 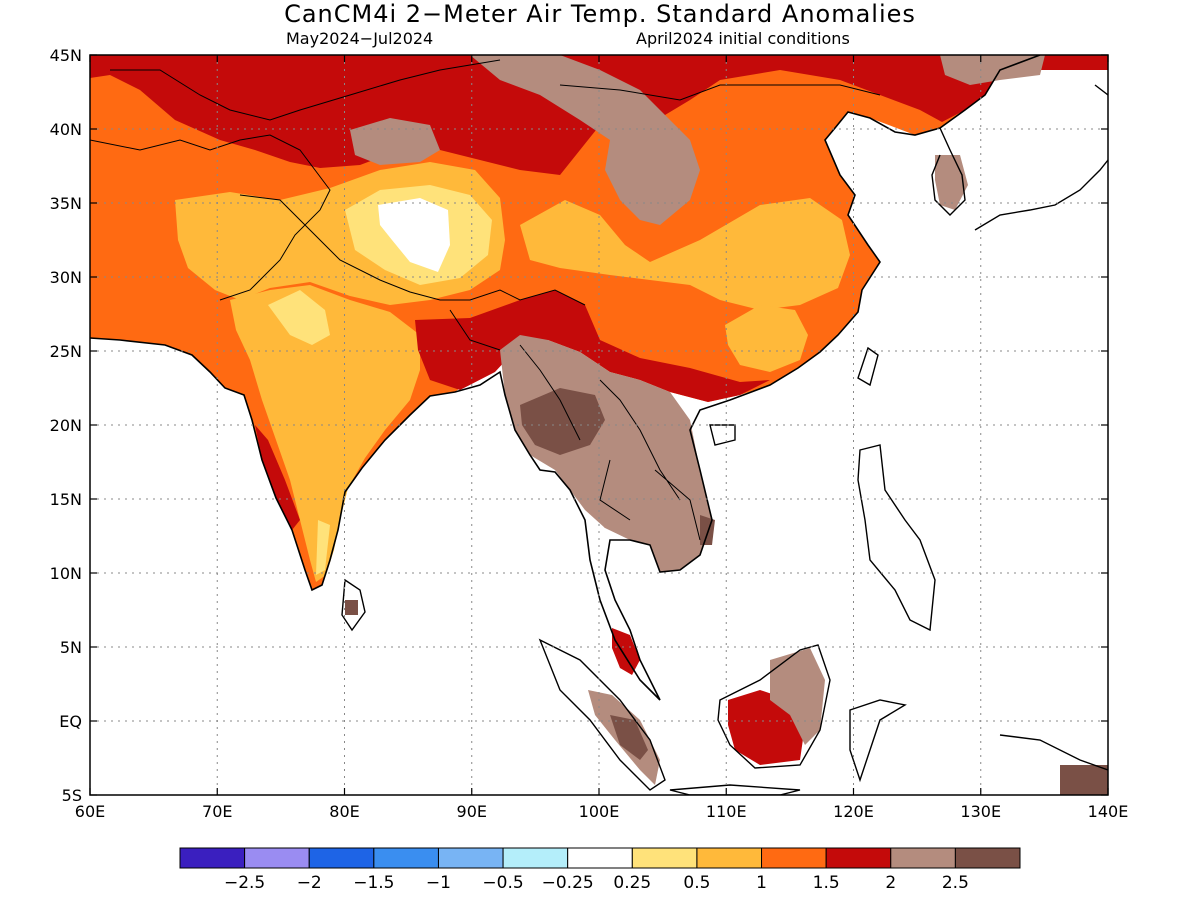 I want to click on initial-conditions: April2024 initial conditions, so click(x=743, y=38).